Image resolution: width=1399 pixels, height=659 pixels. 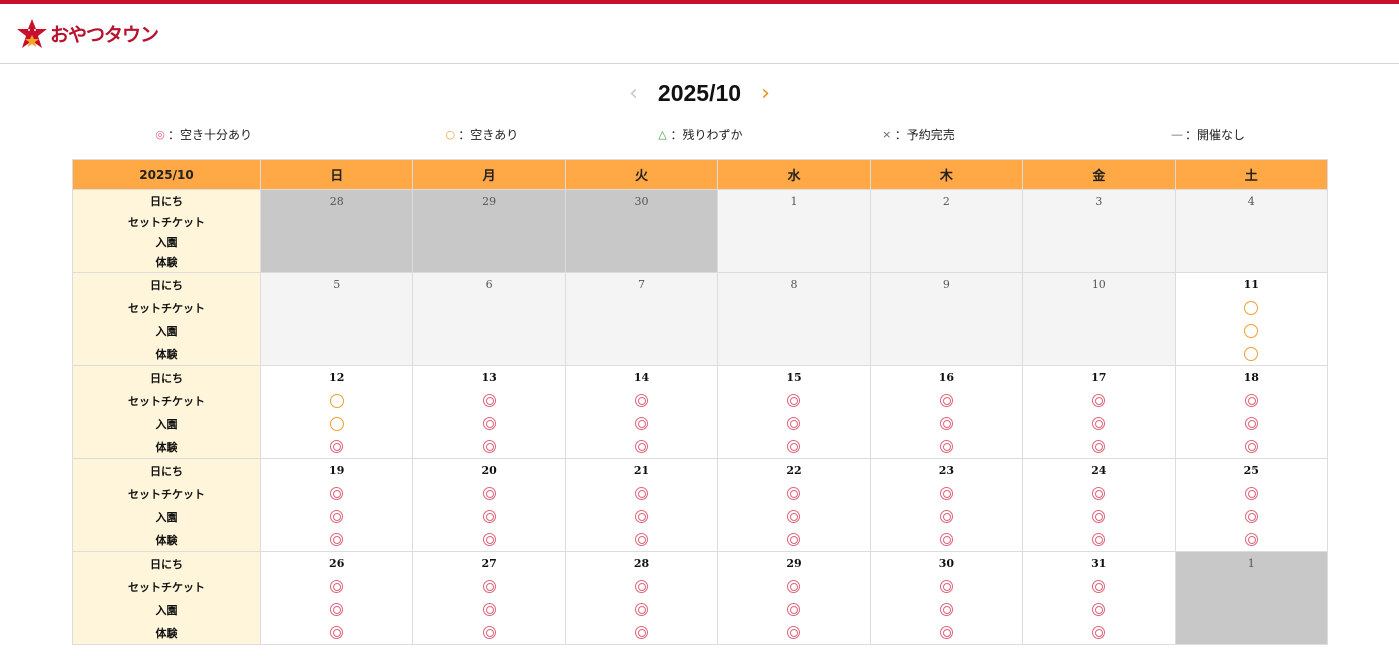 What do you see at coordinates (946, 505) in the screenshot?
I see `day-cell: 23` at bounding box center [946, 505].